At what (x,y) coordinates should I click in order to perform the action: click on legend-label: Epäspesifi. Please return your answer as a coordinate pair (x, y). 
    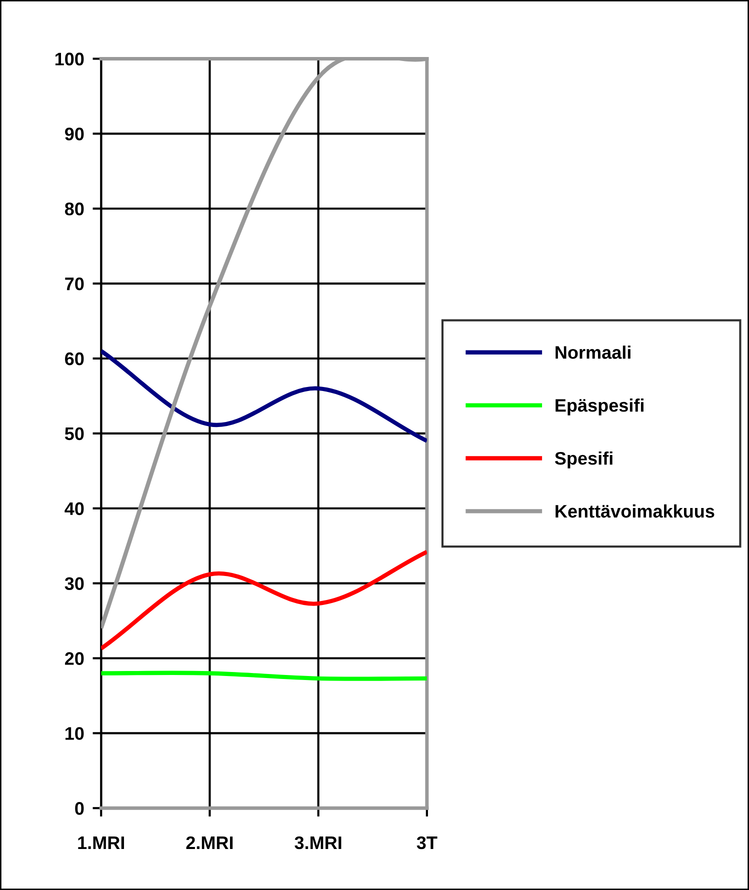
    Looking at the image, I should click on (600, 407).